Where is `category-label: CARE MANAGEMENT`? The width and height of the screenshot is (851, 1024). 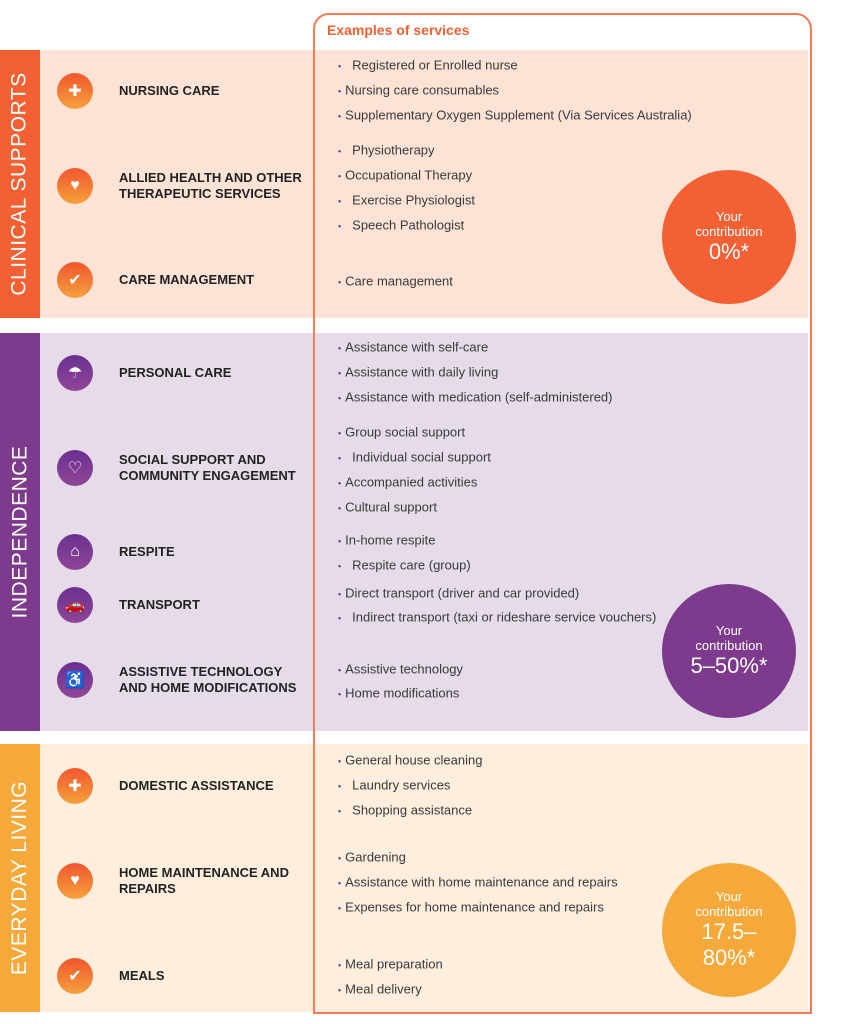
category-label: CARE MANAGEMENT is located at coordinates (187, 279).